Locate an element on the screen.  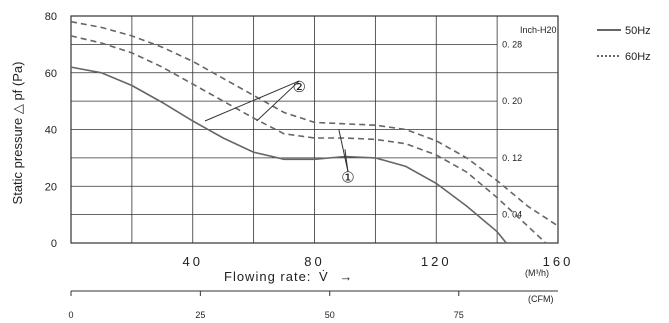
x-axis-label-text: Flowing rate: is located at coordinates (267, 276).